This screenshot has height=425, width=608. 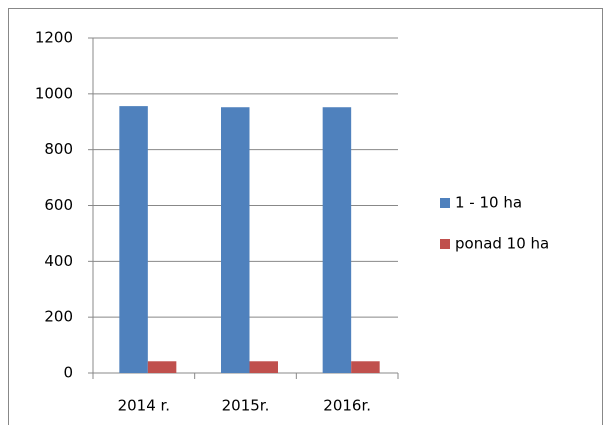 What do you see at coordinates (347, 406) in the screenshot?
I see `x-tick-label: 2016r.` at bounding box center [347, 406].